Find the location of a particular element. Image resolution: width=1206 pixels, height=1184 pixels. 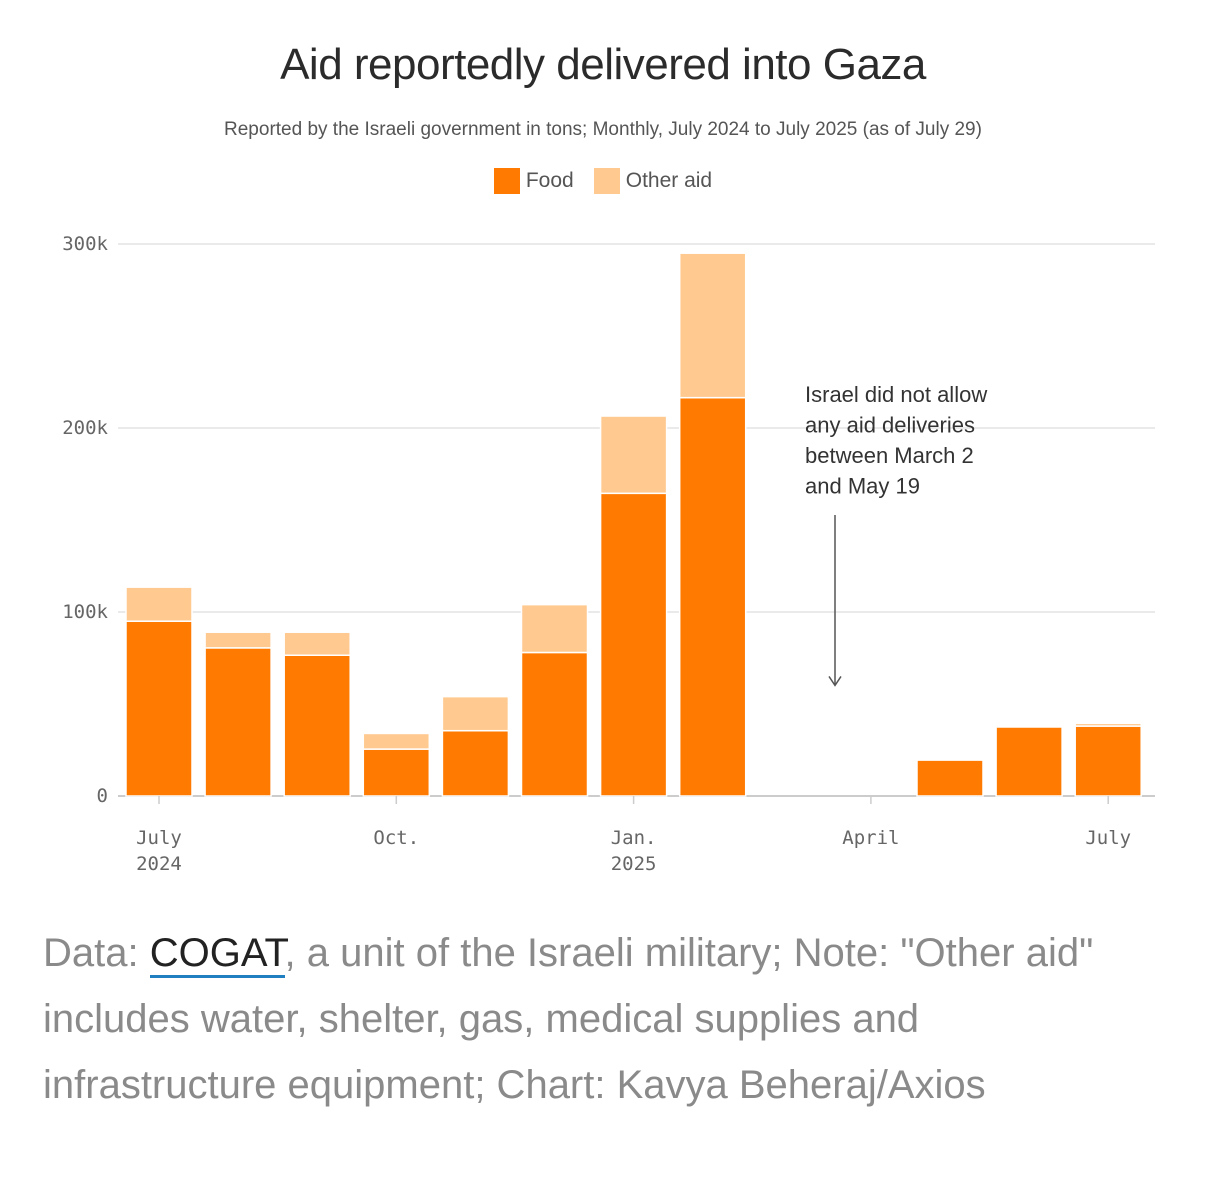

bar-other-aid-jul-2025 is located at coordinates (1108, 724).